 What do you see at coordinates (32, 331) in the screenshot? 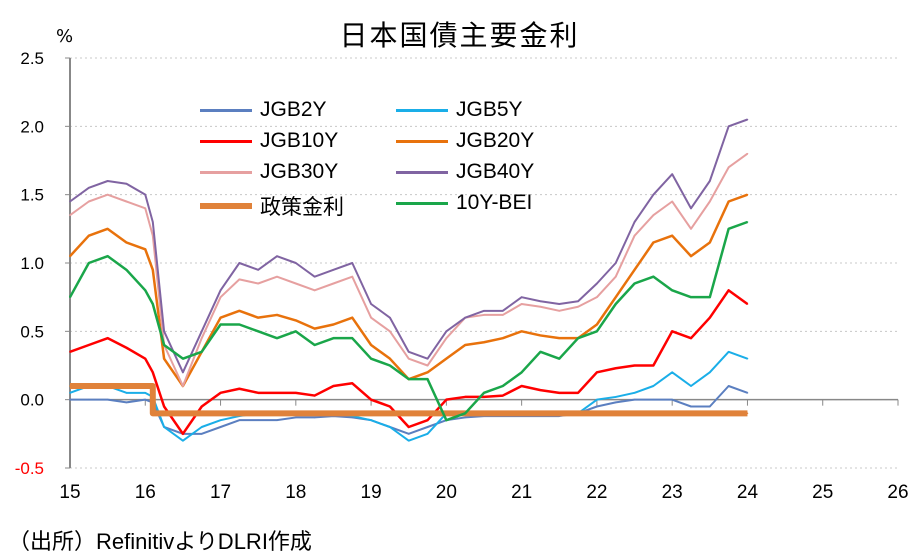
I see `y-tick-label: 0.5` at bounding box center [32, 331].